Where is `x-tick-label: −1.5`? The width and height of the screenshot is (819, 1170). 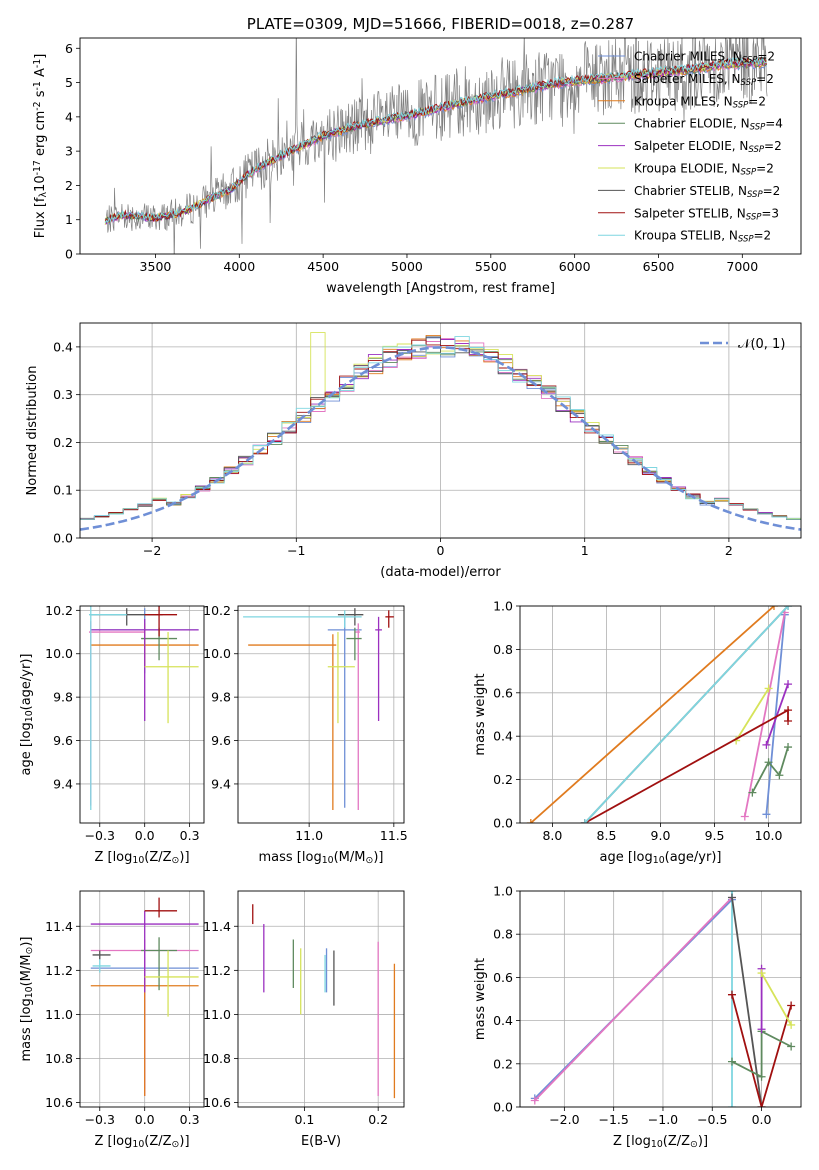
x-tick-label: −1.5 is located at coordinates (613, 1119).